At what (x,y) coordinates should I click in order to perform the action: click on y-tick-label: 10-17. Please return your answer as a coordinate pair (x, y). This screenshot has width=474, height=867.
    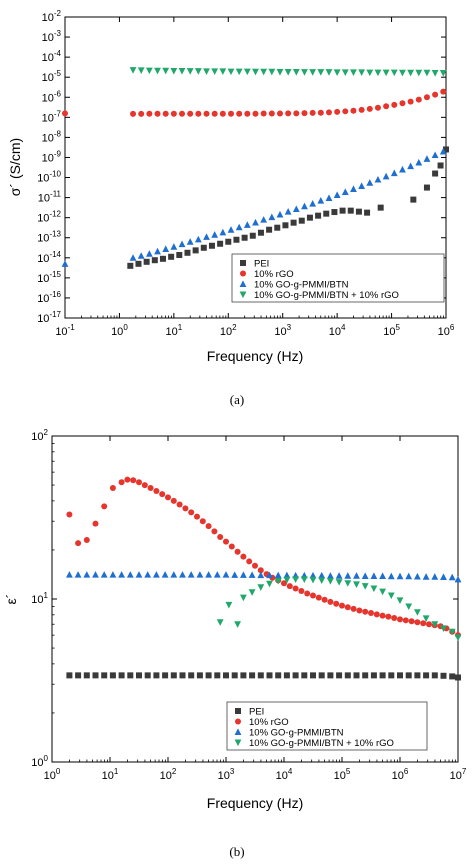
    Looking at the image, I should click on (49, 317).